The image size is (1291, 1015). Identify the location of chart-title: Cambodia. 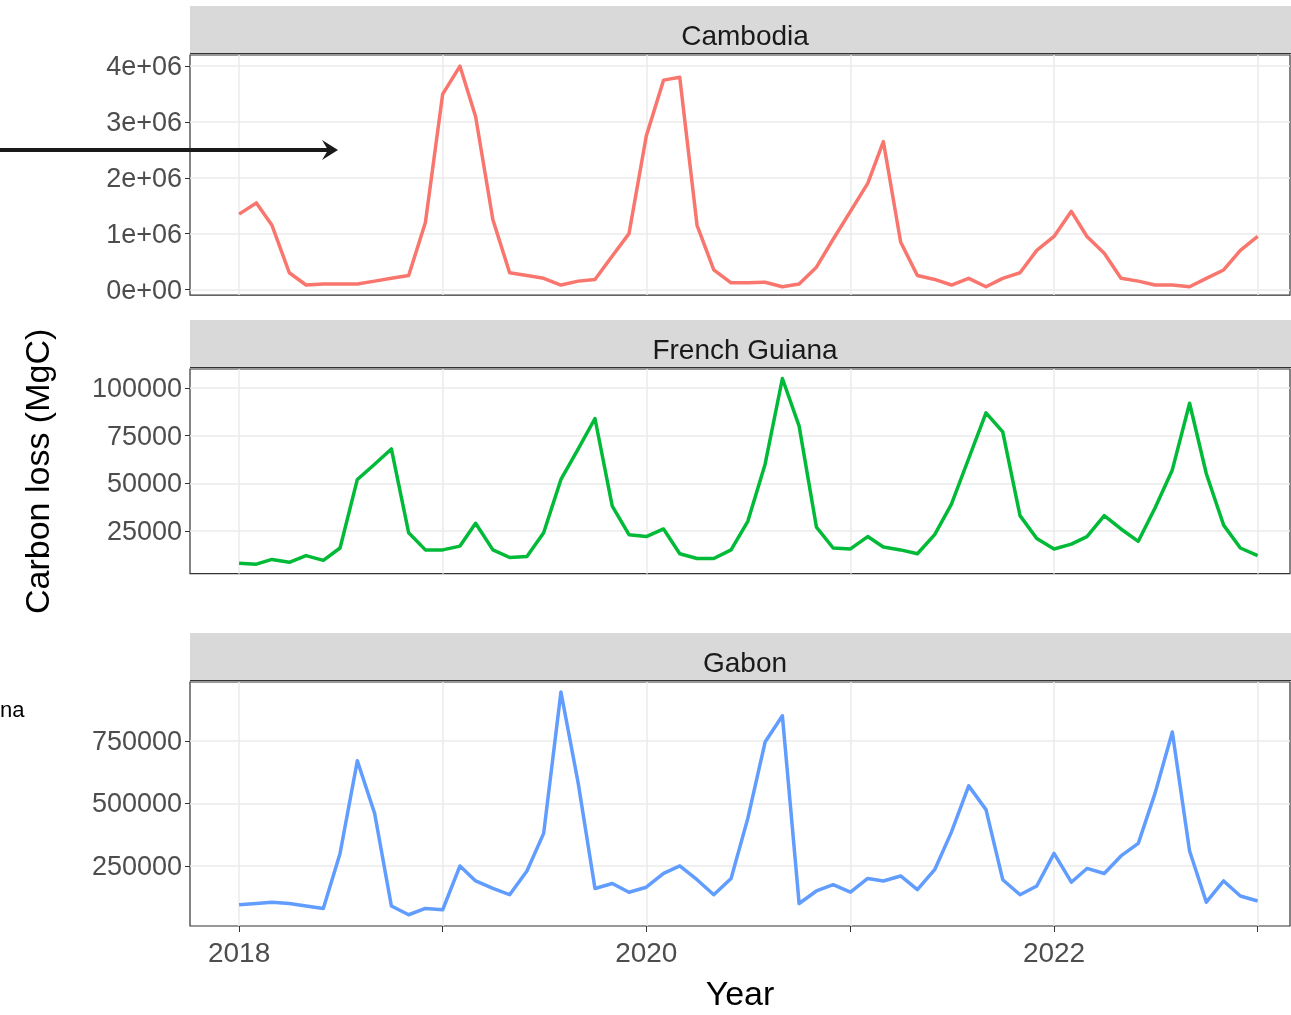
(745, 35).